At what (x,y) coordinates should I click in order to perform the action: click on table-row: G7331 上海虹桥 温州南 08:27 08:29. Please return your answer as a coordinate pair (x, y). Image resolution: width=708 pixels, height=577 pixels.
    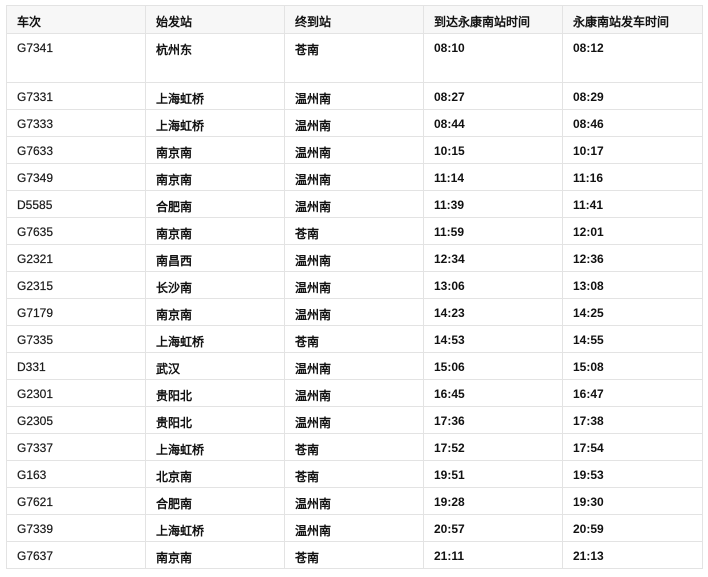
    Looking at the image, I should click on (354, 96).